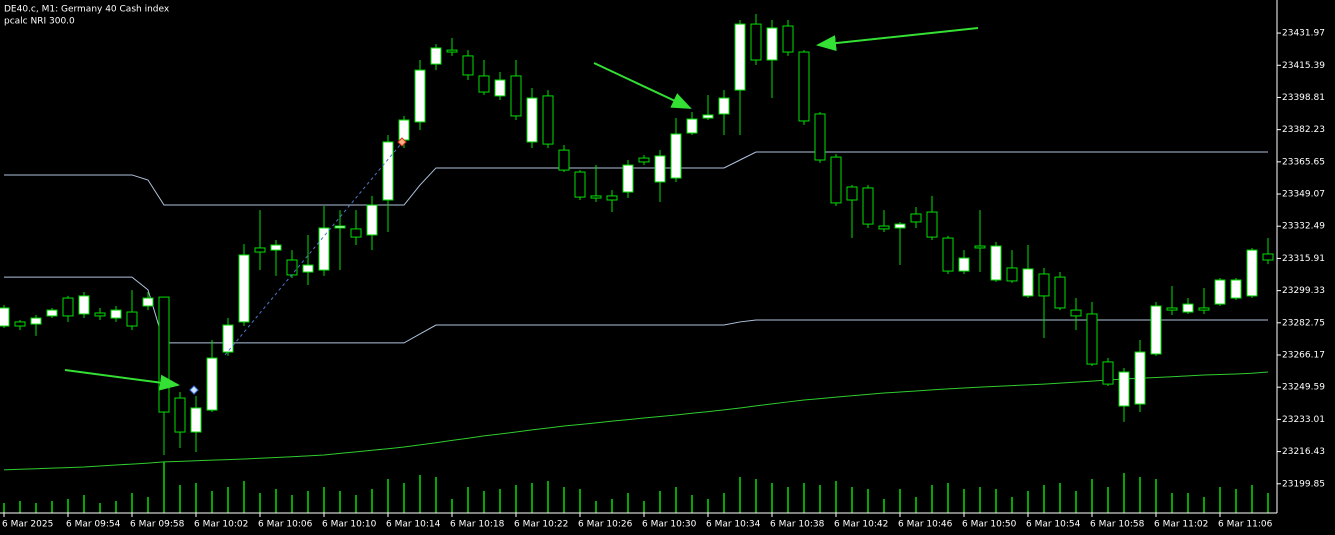  What do you see at coordinates (157, 525) in the screenshot?
I see `x-tick-label: 6 Mar 09:58` at bounding box center [157, 525].